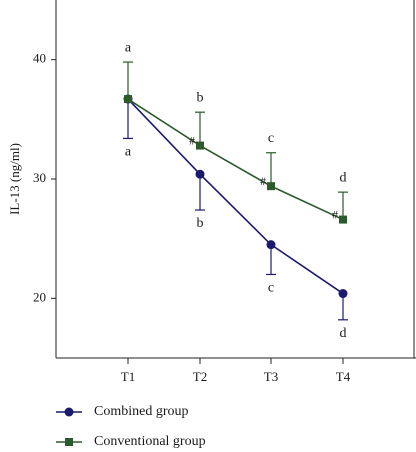 The width and height of the screenshot is (416, 452). What do you see at coordinates (271, 245) in the screenshot?
I see `data-point-combined-T3` at bounding box center [271, 245].